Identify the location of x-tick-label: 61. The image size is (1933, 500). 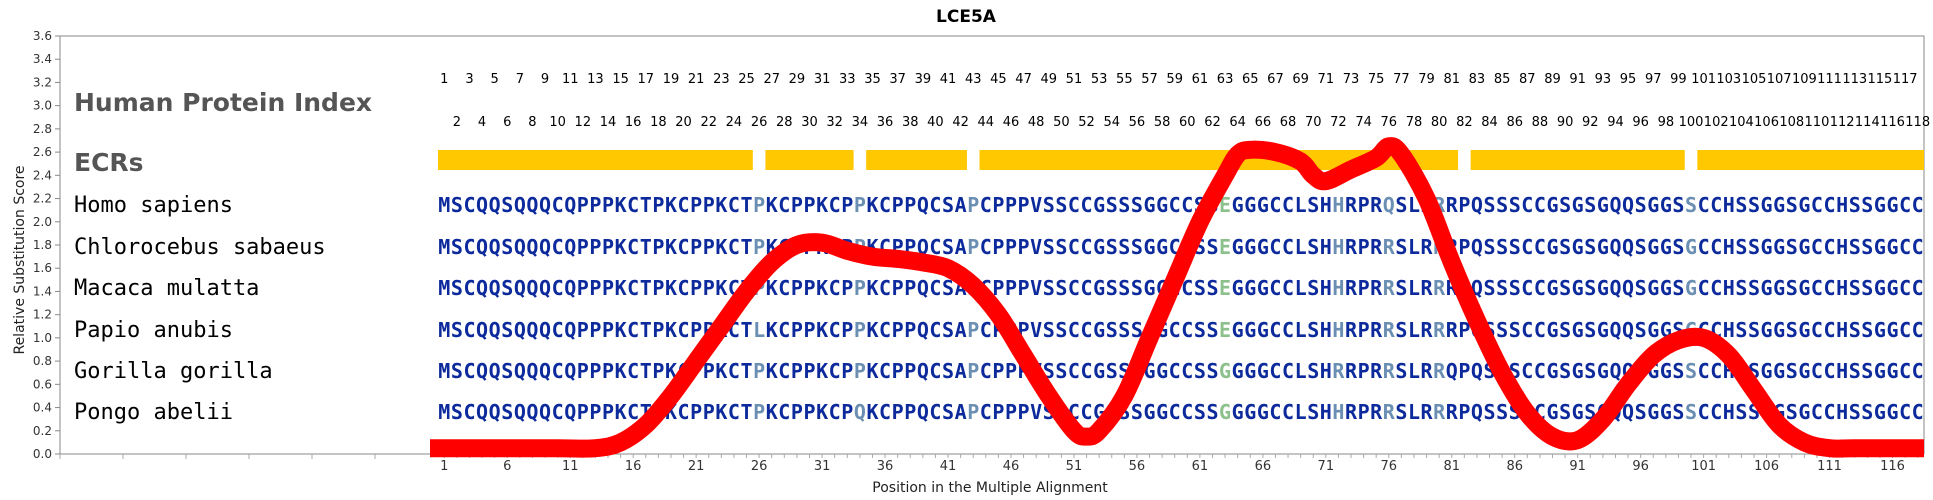
(1200, 466).